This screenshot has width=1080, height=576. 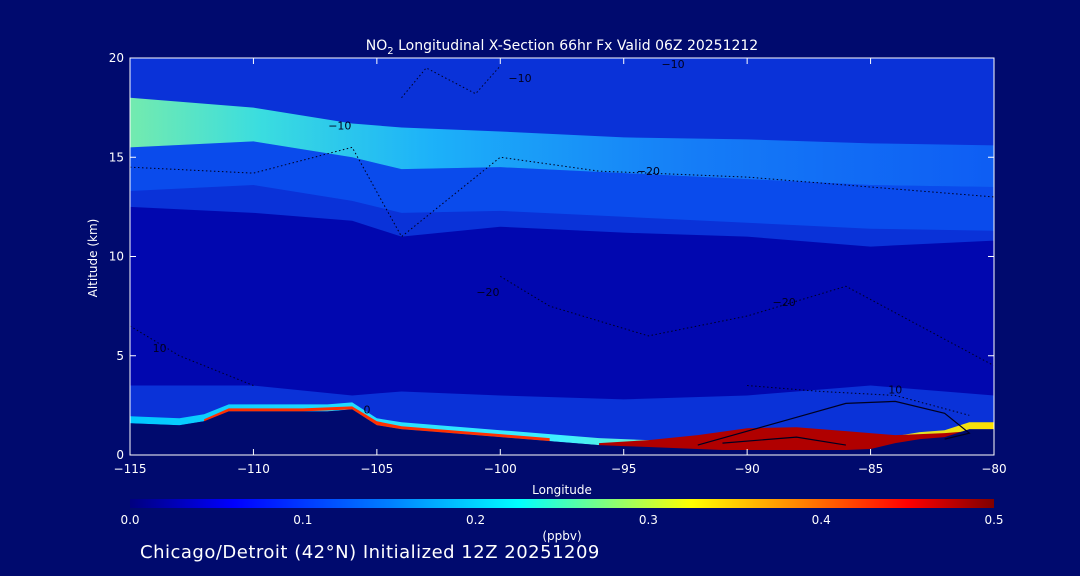 I want to click on x-axis-label: Longitude, so click(x=562, y=490).